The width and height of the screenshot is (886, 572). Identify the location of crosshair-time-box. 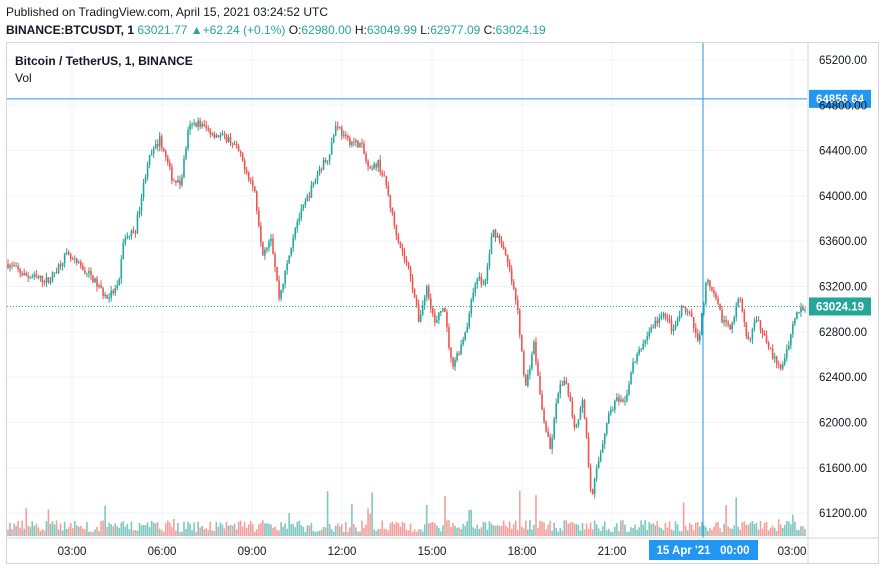
(703, 550).